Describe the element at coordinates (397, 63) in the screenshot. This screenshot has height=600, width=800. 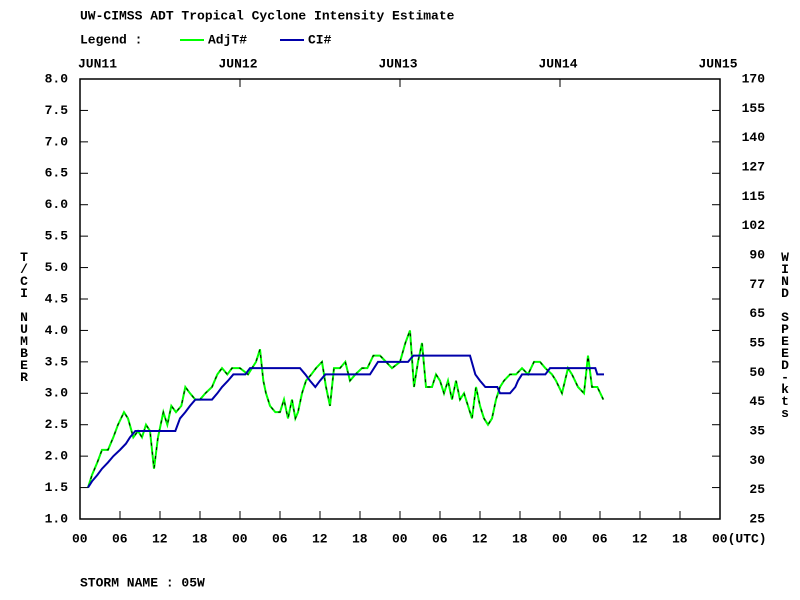
I see `x2-tick-label: JUN13` at that location.